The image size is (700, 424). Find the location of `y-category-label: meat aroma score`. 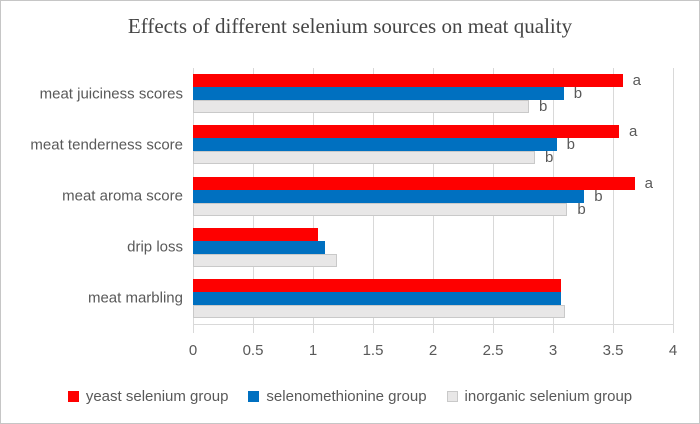

y-category-label: meat aroma score is located at coordinates (122, 196).